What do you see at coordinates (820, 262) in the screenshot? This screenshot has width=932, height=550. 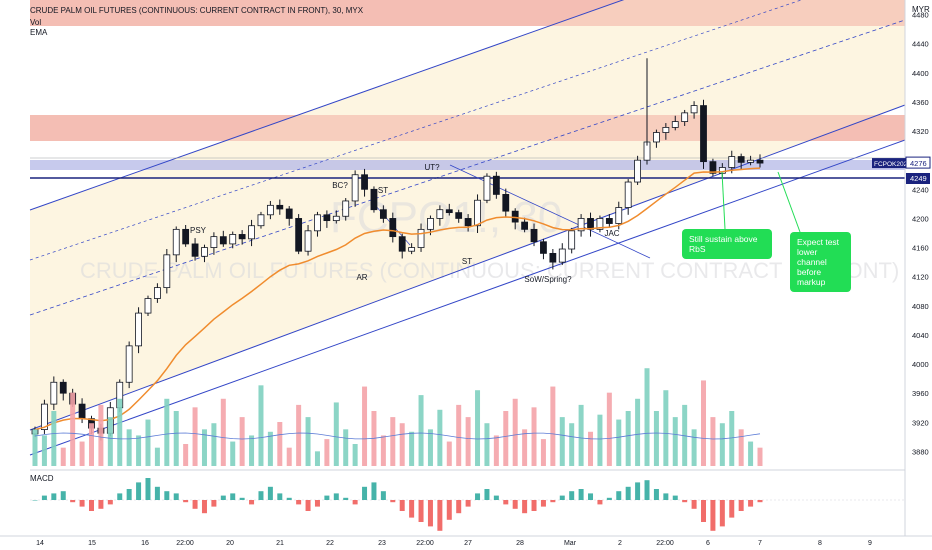 I see `callout-expect-test: Expect test lower channel before markup` at bounding box center [820, 262].